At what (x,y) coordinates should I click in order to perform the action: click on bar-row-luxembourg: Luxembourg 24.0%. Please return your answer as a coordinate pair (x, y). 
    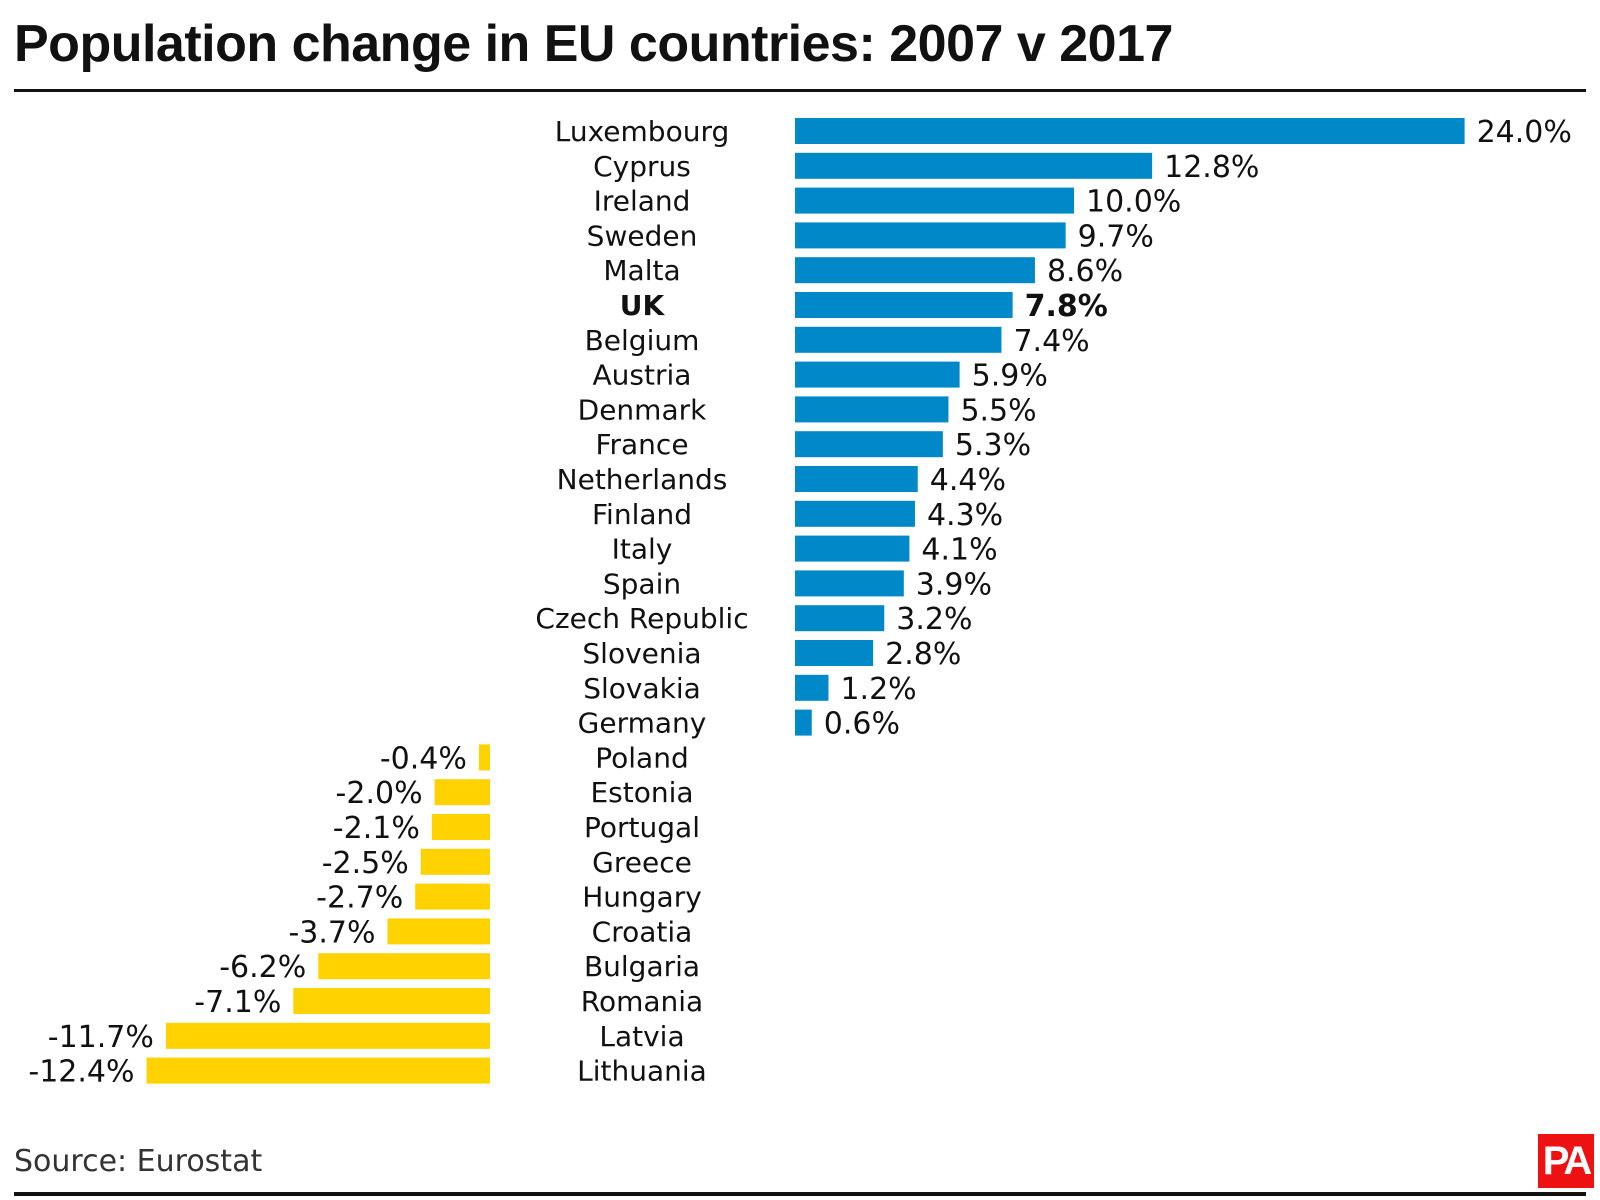
    Looking at the image, I should click on (1063, 132).